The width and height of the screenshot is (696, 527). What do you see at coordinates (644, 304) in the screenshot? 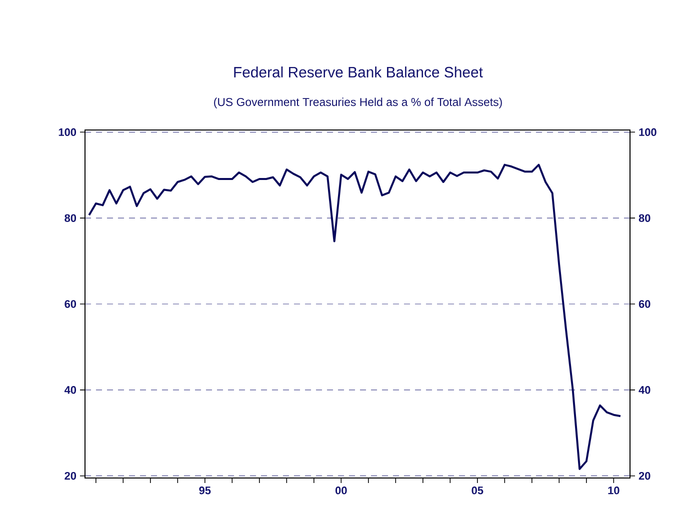
I see `y-tick-label: 60` at bounding box center [644, 304].